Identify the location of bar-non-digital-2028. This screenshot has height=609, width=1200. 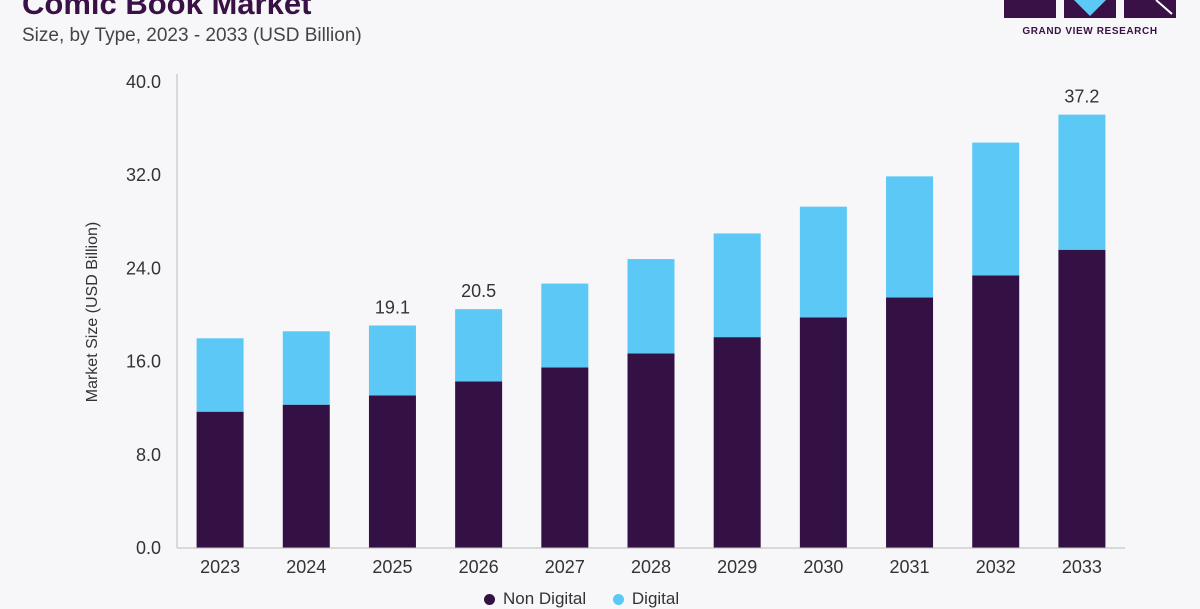
(651, 450).